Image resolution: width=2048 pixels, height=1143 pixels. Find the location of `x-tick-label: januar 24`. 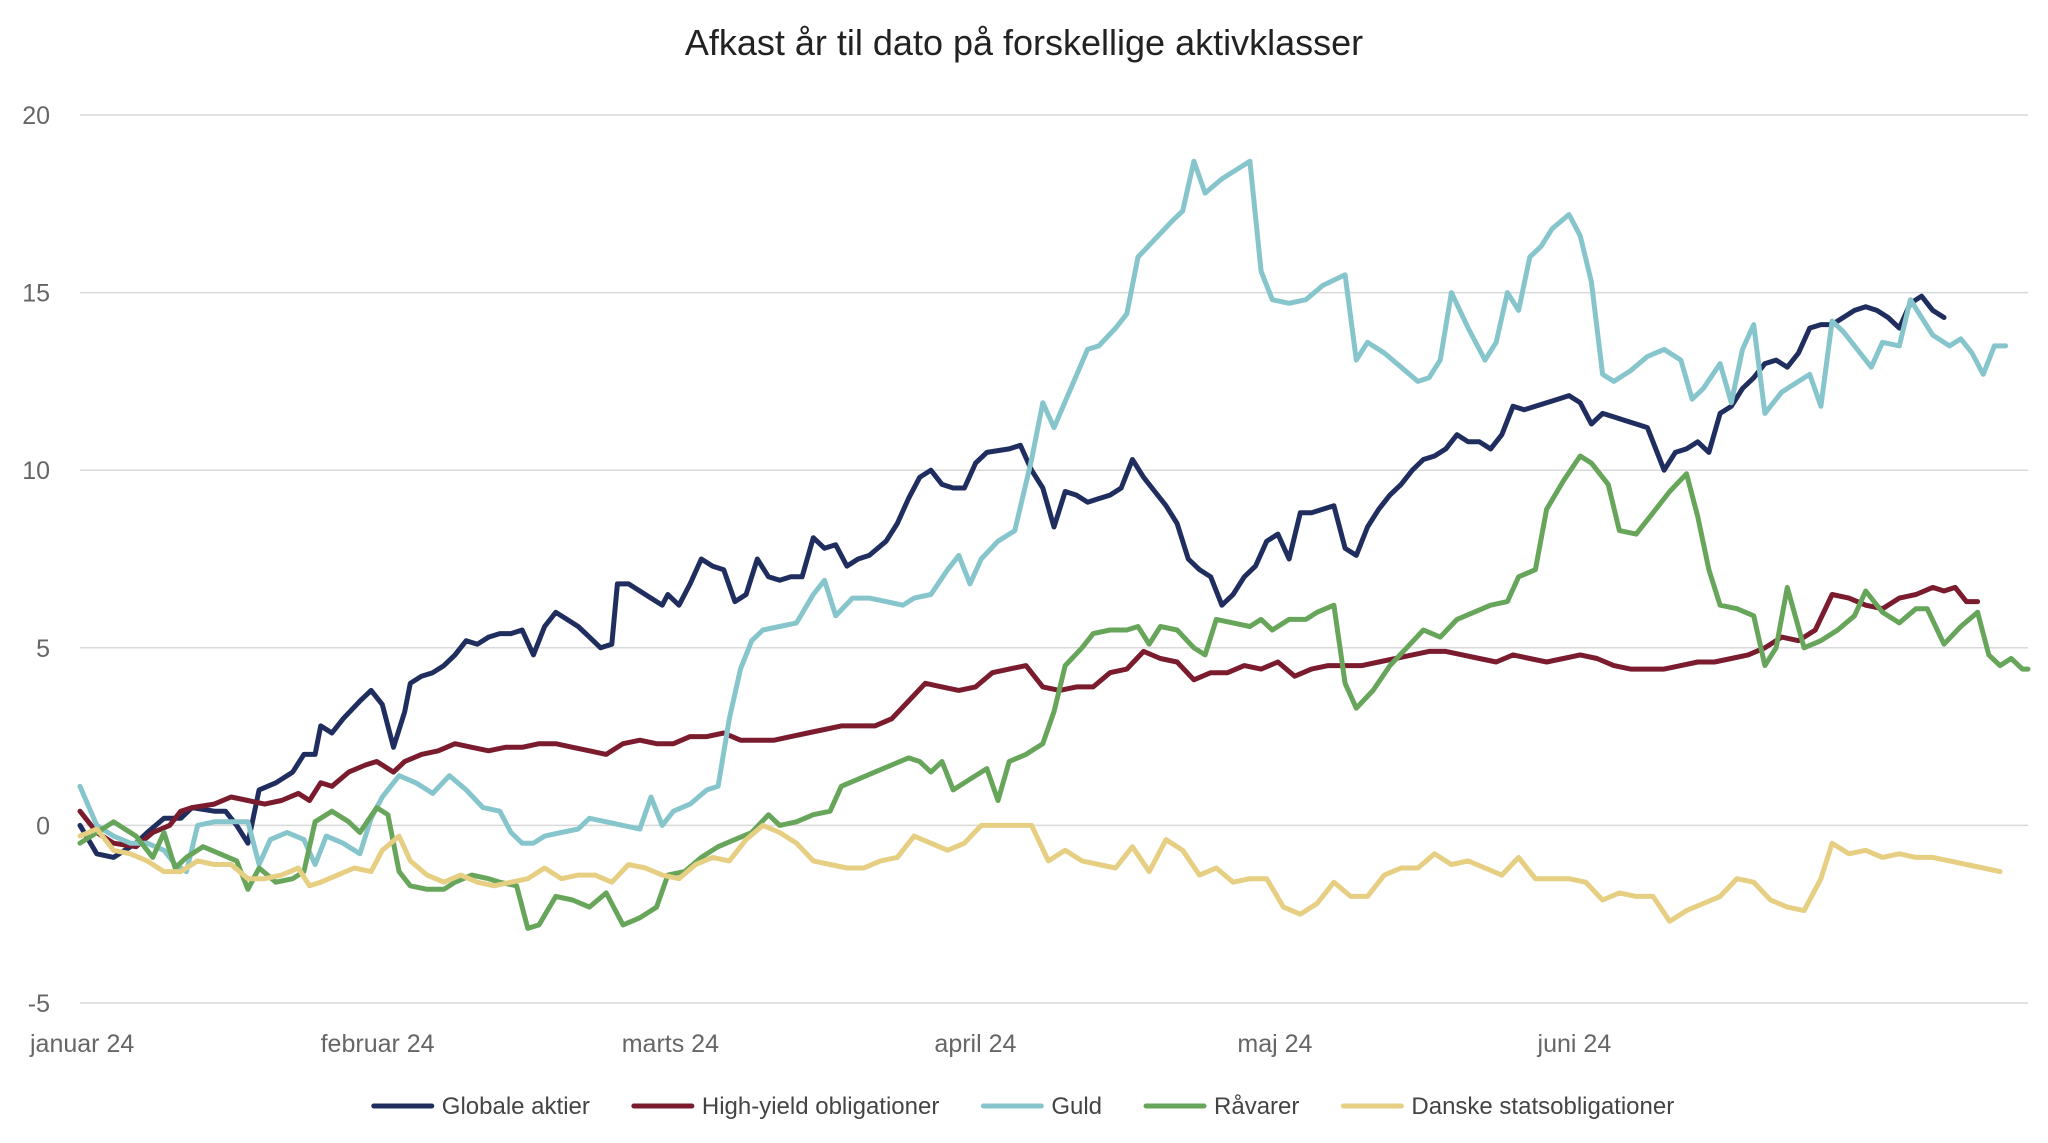

x-tick-label: januar 24 is located at coordinates (81, 1044).